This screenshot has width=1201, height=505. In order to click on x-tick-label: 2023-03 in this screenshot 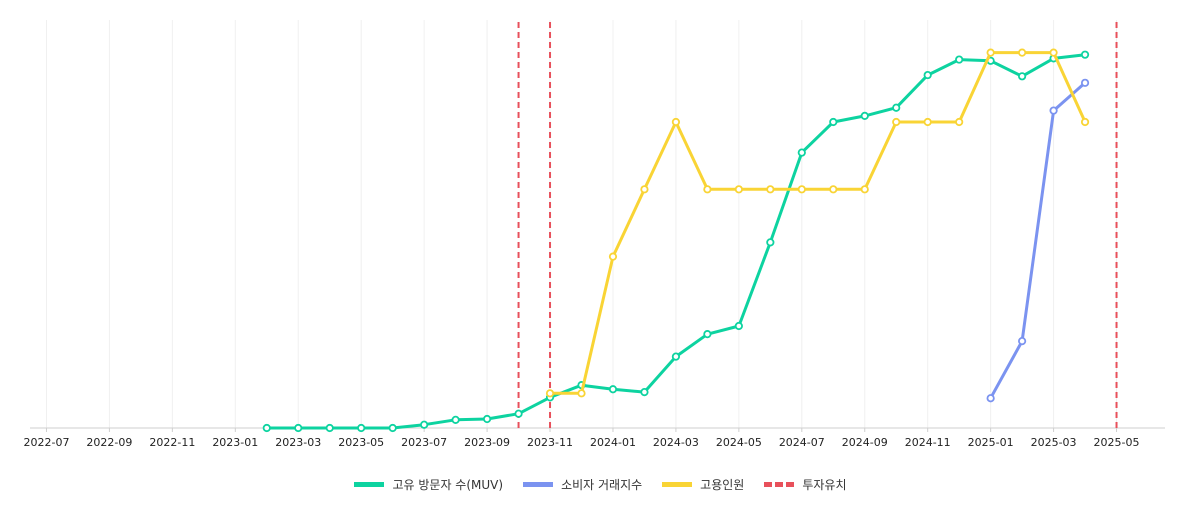, I will do `click(298, 442)`.